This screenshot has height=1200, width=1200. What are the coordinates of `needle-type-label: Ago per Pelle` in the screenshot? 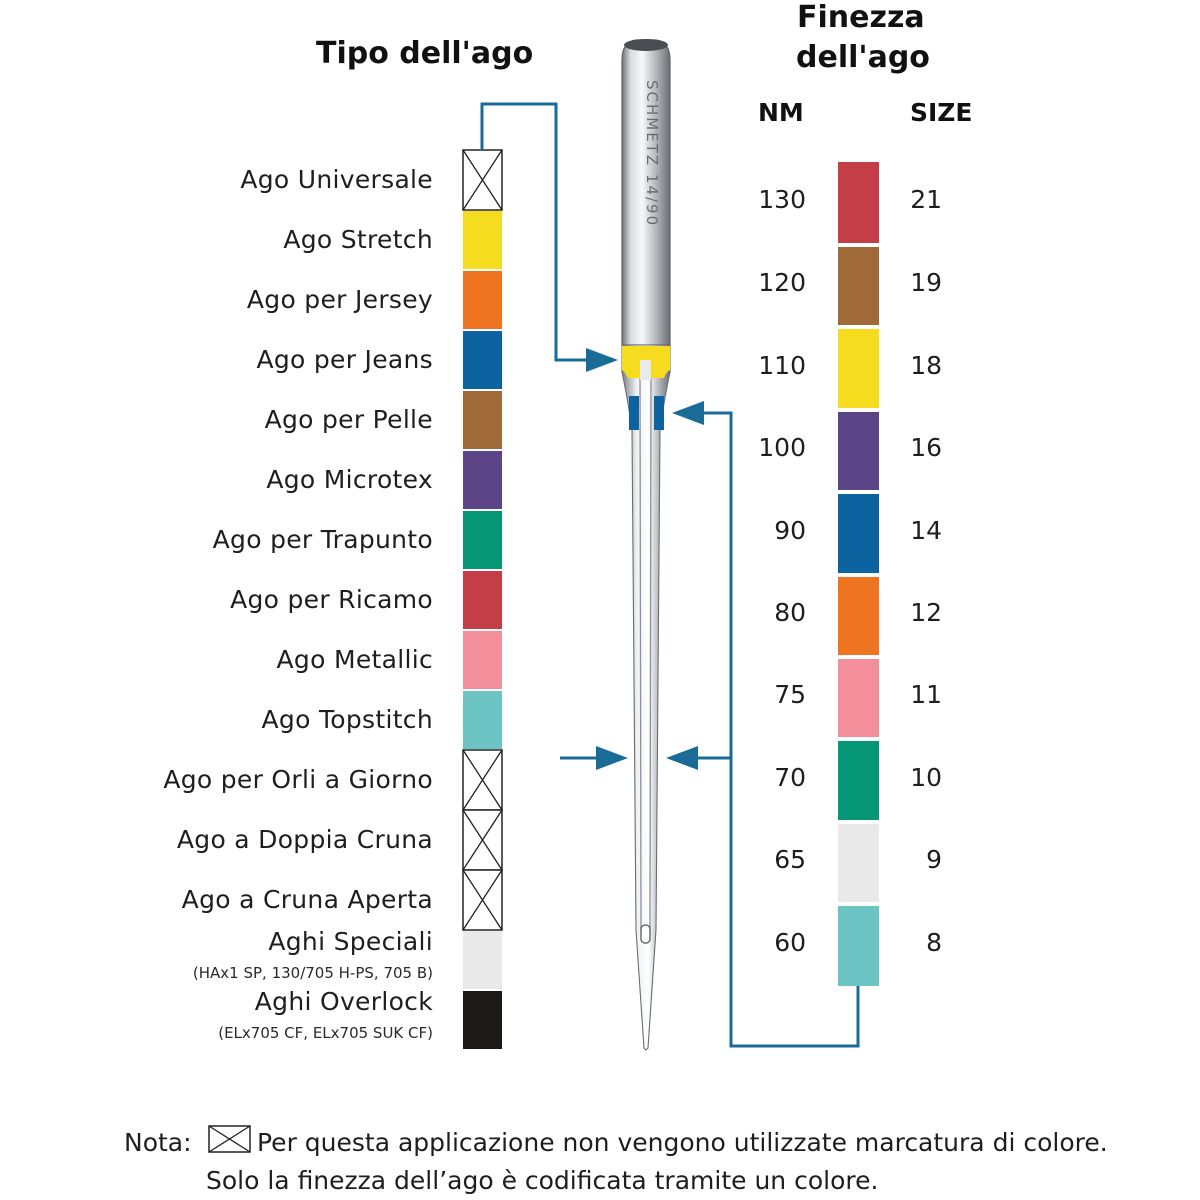 It's located at (348, 419).